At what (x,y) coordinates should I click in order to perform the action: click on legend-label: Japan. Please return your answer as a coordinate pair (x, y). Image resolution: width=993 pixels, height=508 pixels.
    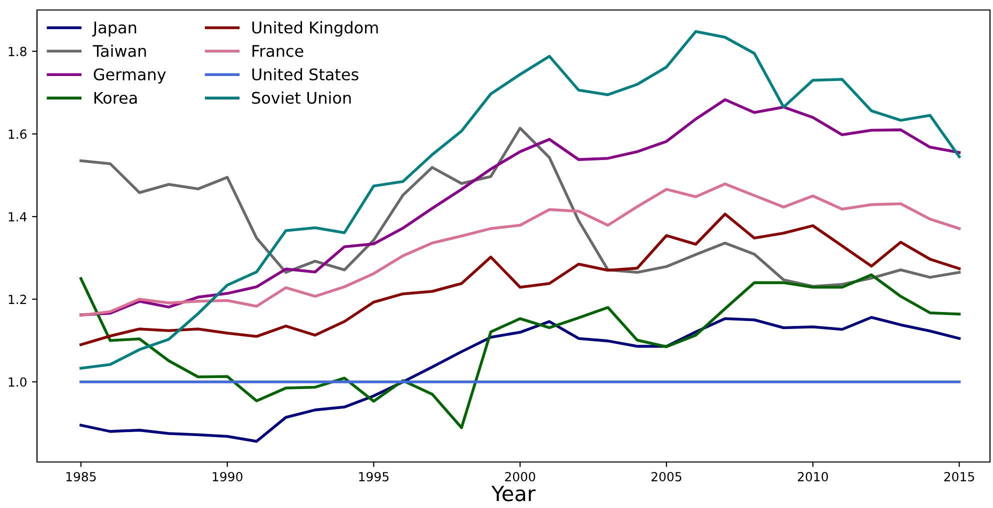
    Looking at the image, I should click on (114, 29).